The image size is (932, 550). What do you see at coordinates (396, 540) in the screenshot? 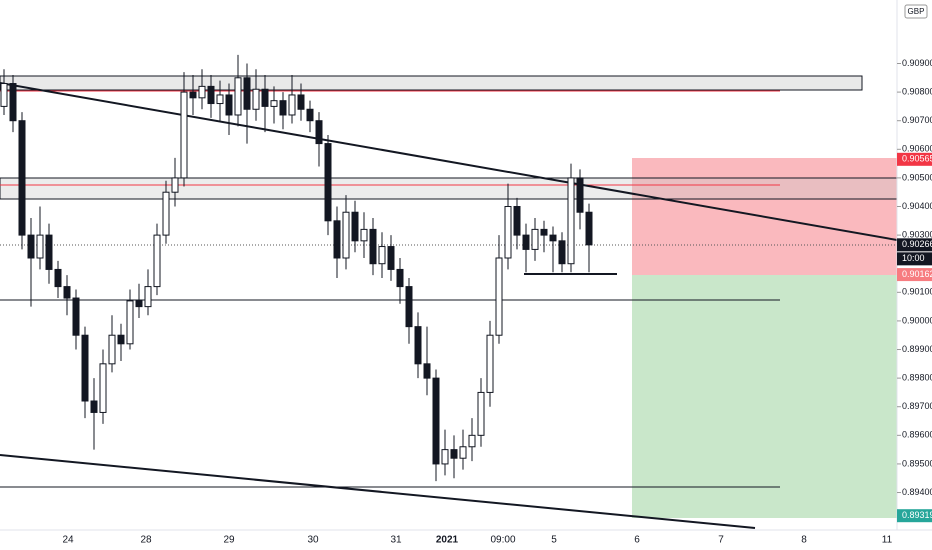
I see `x-tick-label: 31` at bounding box center [396, 540].